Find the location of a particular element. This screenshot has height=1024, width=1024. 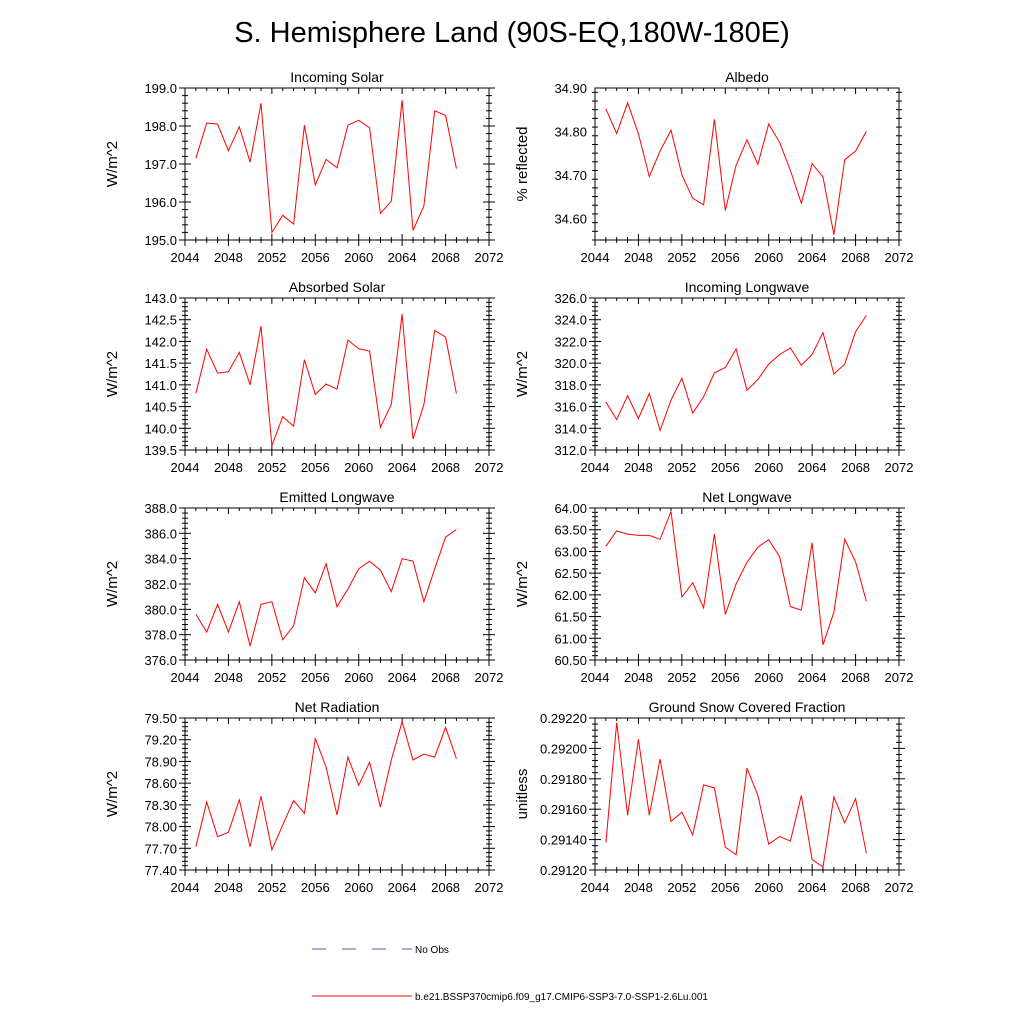

chart-7-ytick-label: 77.40 is located at coordinates (160, 870).